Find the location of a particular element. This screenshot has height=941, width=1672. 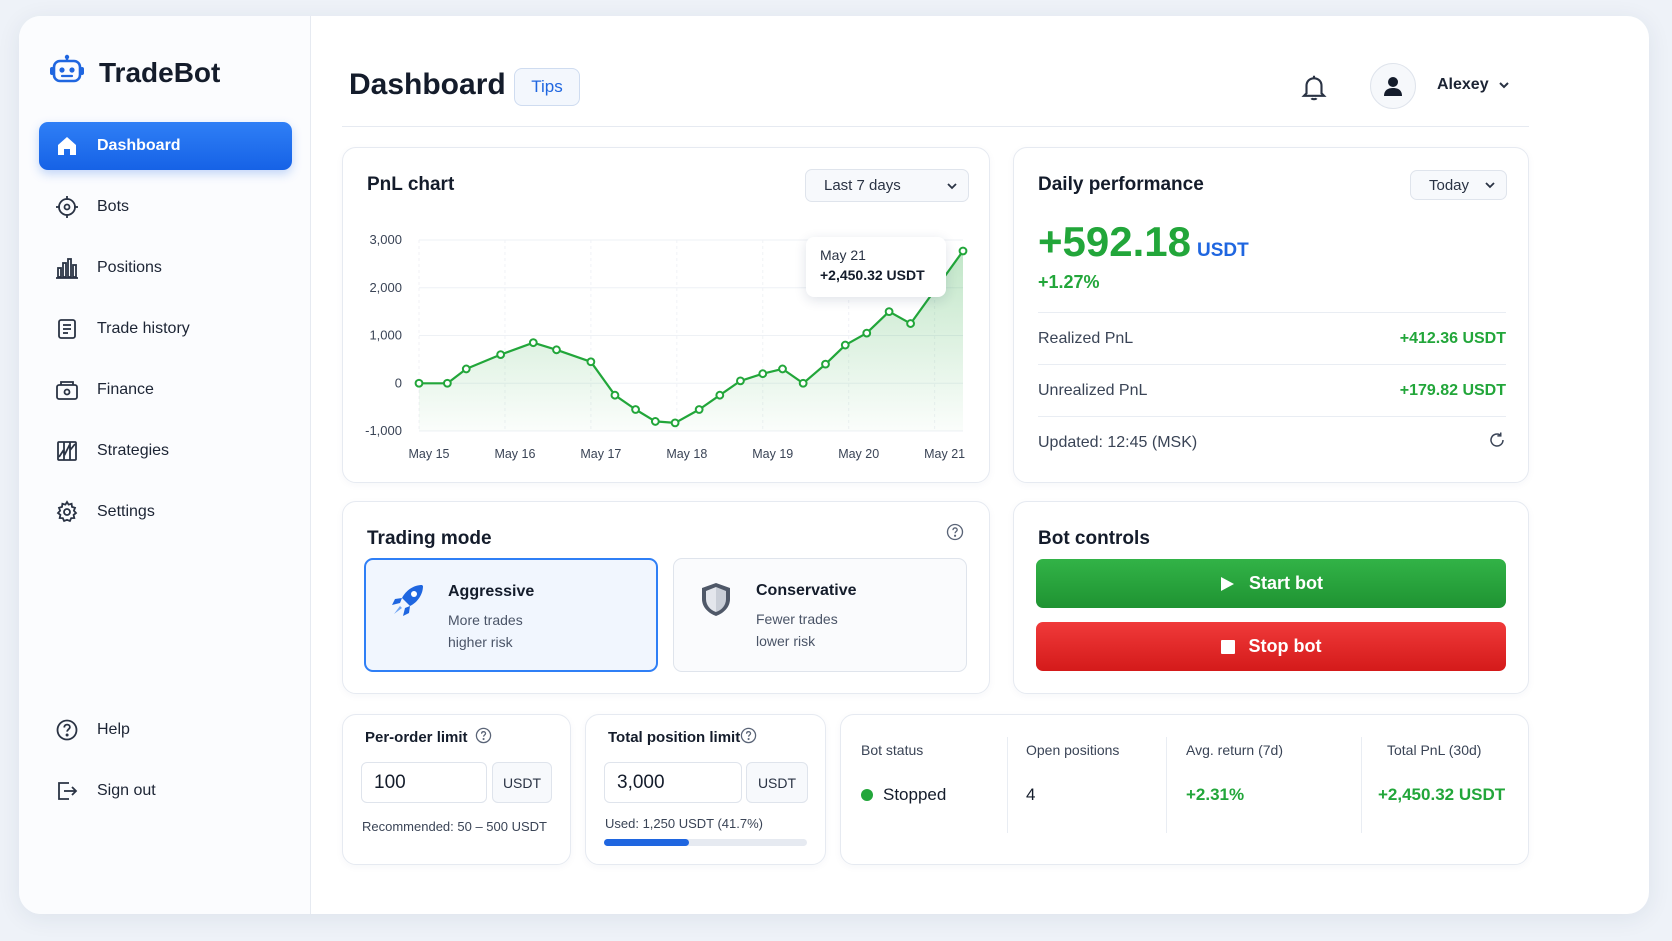

refresh-icon is located at coordinates (1497, 442).